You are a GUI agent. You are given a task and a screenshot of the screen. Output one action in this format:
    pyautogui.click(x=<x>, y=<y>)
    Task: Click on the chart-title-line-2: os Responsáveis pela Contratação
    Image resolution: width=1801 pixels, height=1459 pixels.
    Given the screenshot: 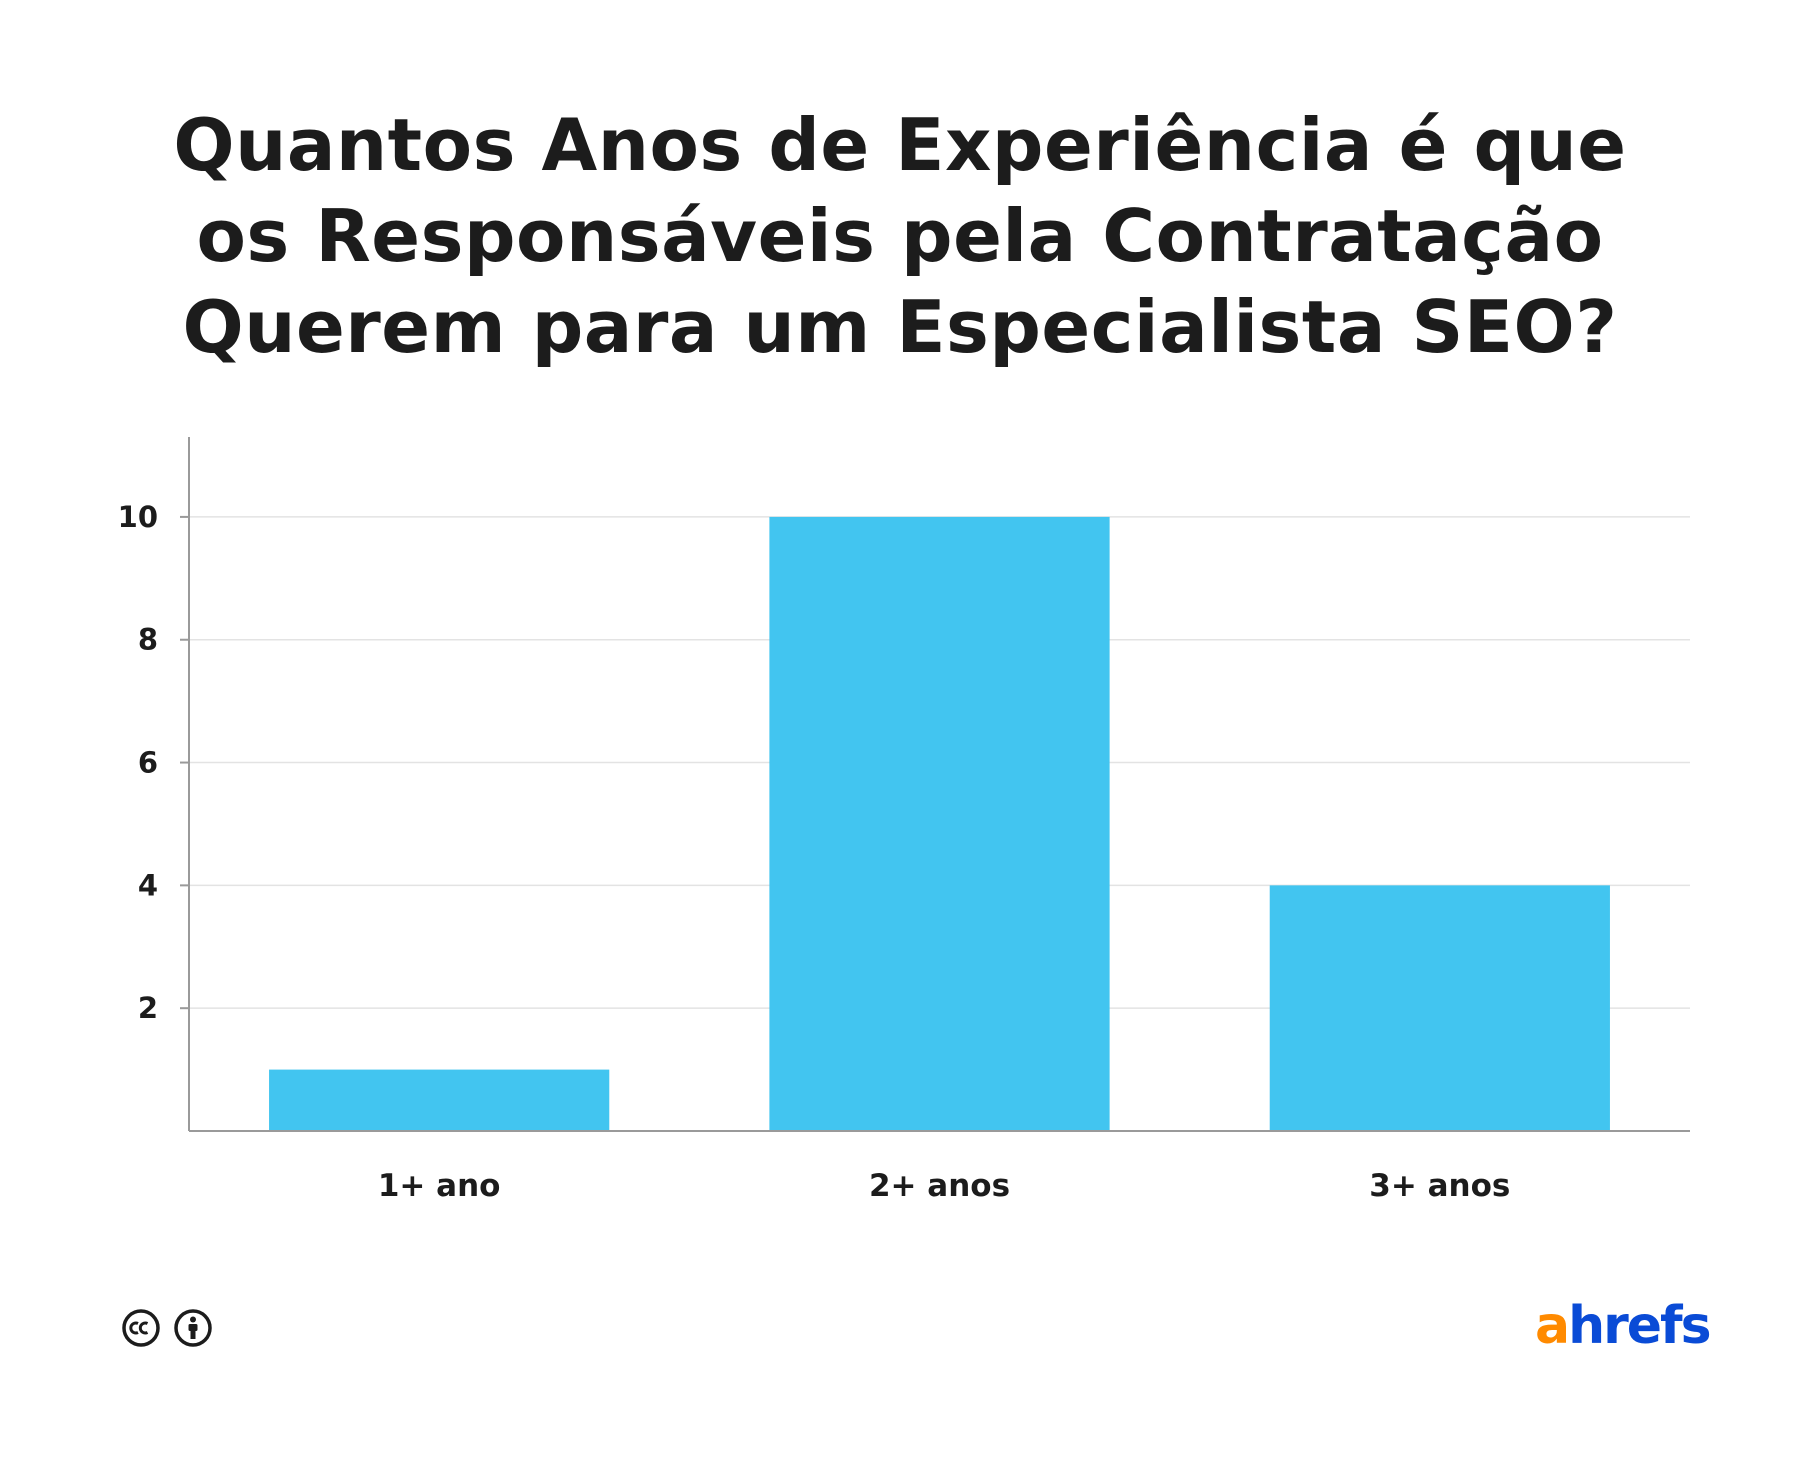 What is the action you would take?
    pyautogui.click(x=900, y=236)
    